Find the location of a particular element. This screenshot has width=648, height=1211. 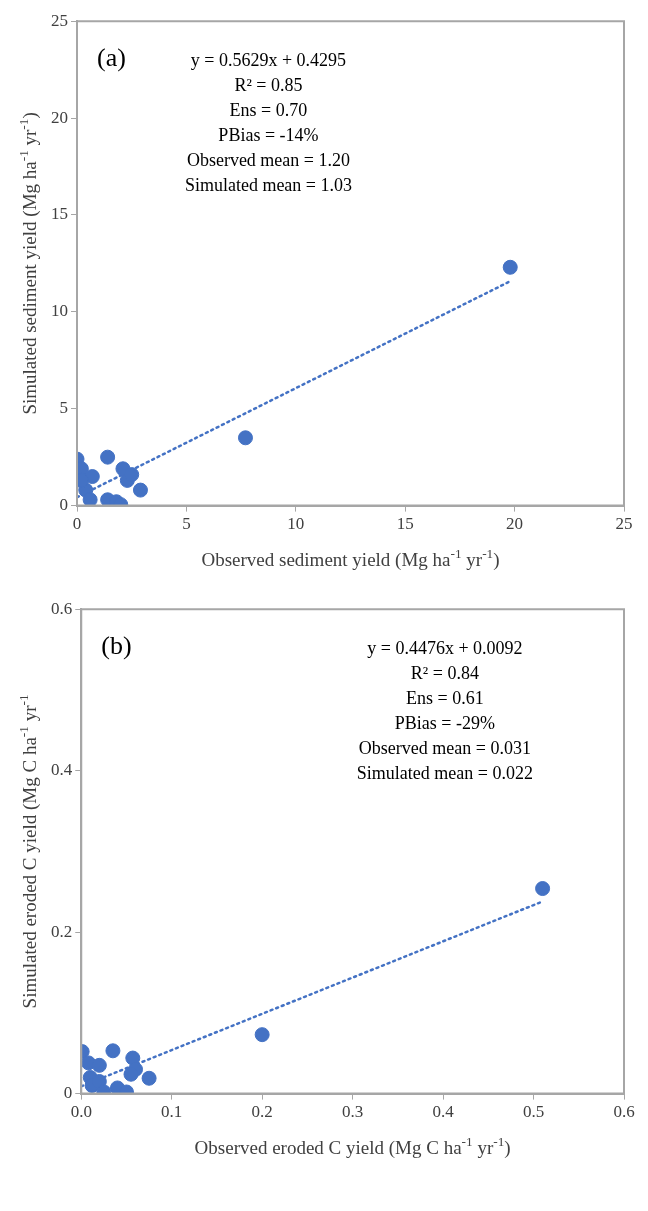

x-tick-label: 0.6 is located at coordinates (624, 1112).